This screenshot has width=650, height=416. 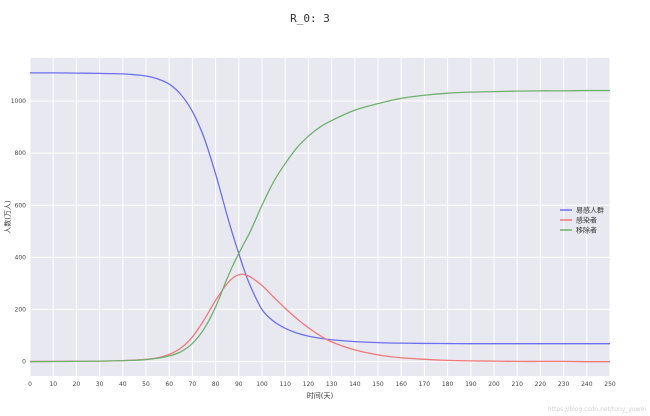 What do you see at coordinates (18, 232) in the screenshot?
I see `y-axis: 0 200 400 600 800 1000` at bounding box center [18, 232].